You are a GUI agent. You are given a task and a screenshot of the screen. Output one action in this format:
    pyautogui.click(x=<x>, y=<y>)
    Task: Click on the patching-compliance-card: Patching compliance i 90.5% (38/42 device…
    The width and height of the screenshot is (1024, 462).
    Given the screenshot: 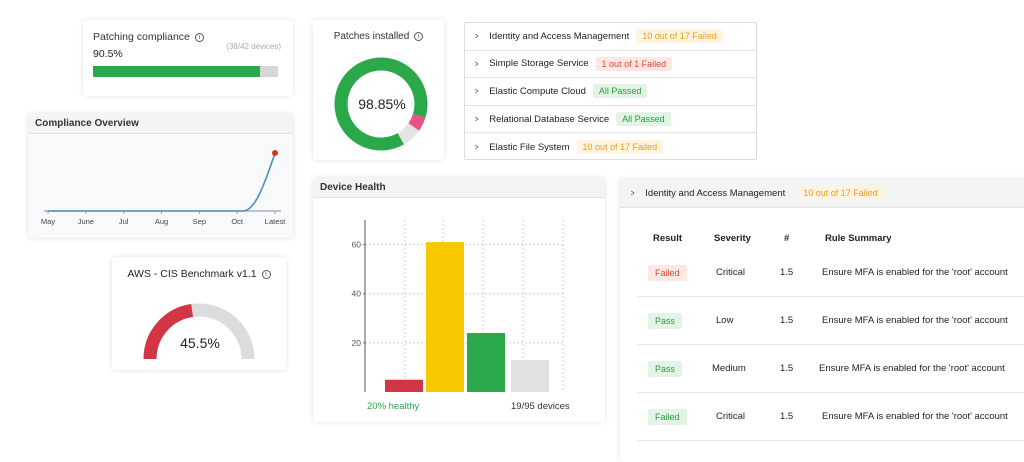 What is the action you would take?
    pyautogui.click(x=188, y=58)
    